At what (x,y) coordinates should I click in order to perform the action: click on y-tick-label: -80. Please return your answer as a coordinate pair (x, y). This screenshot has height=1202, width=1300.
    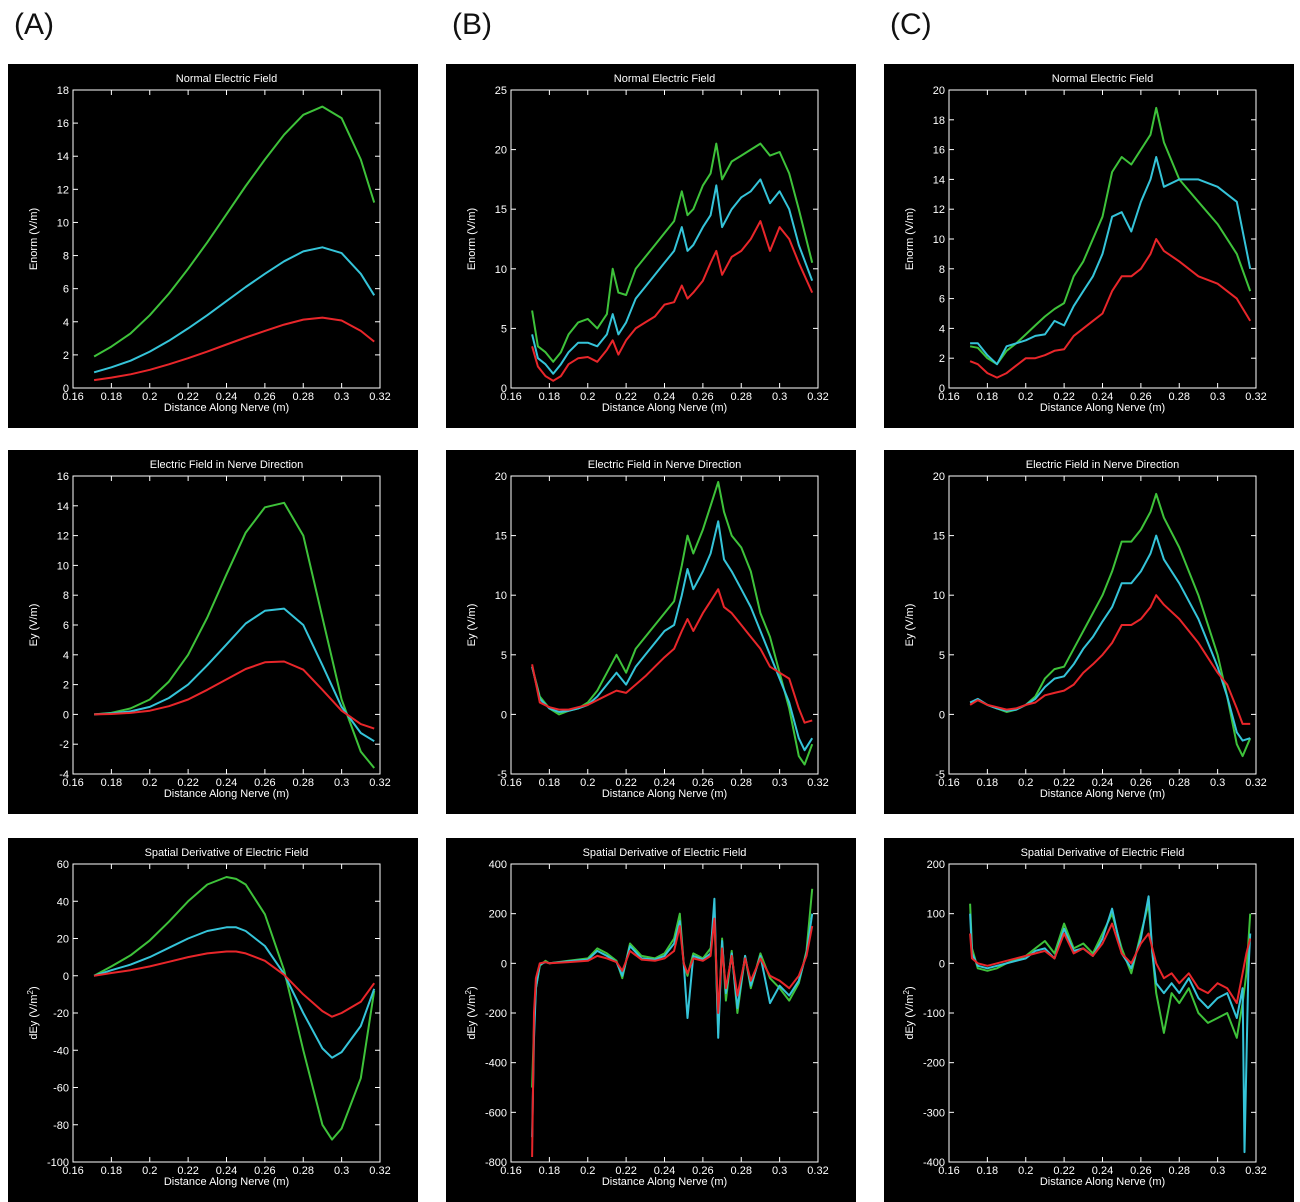
    Looking at the image, I should click on (61, 1126).